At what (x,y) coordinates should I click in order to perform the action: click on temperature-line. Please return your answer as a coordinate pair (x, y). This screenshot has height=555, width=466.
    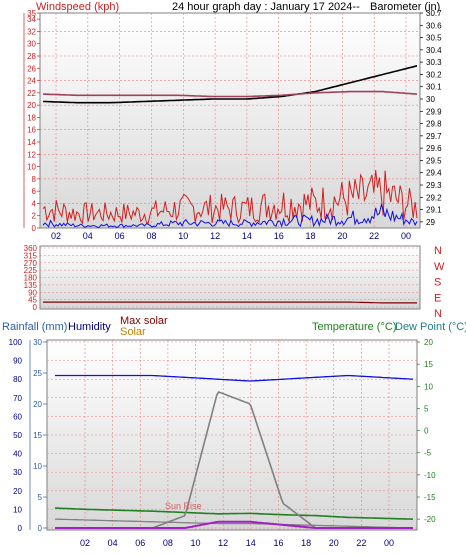
    Looking at the image, I should click on (234, 513).